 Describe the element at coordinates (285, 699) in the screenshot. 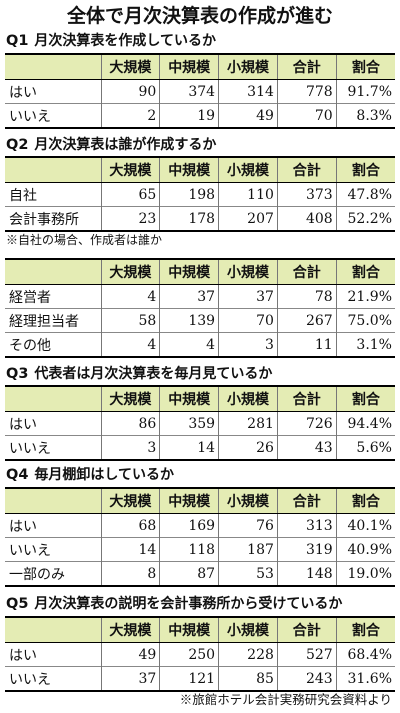

I see `source-note: ※旅館ホテル会計実務研究会資料より` at that location.